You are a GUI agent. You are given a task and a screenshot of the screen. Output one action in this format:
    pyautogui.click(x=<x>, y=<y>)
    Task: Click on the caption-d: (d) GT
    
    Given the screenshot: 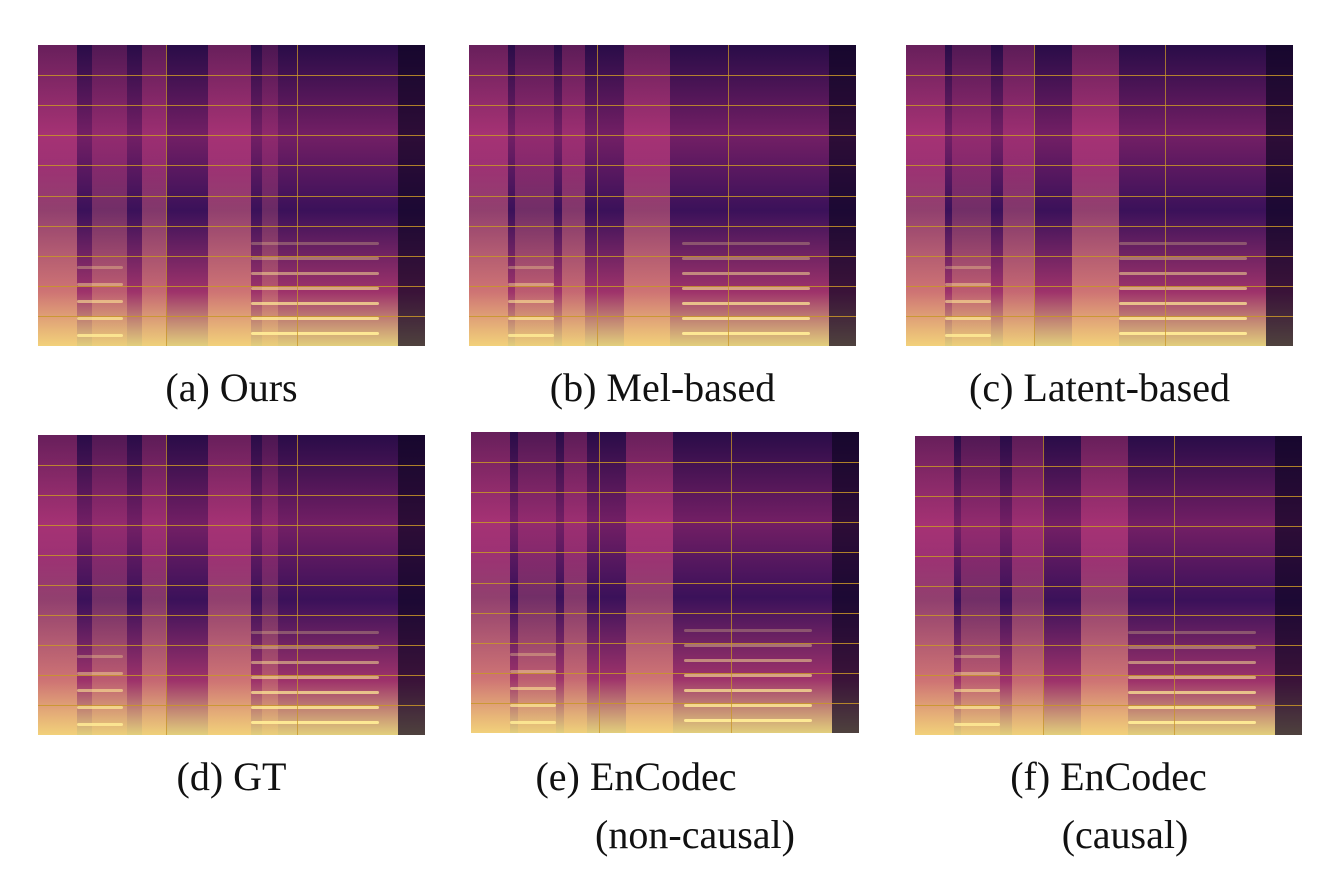 What is the action you would take?
    pyautogui.click(x=231, y=776)
    